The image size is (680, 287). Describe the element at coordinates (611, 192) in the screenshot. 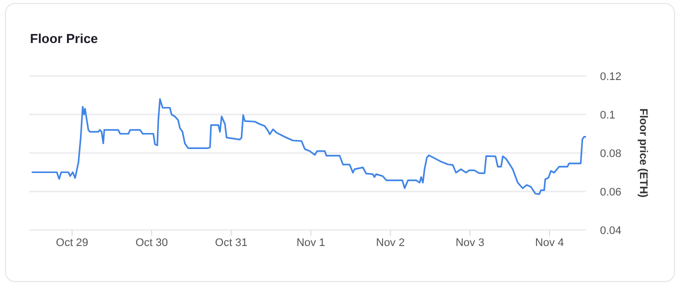

I see `y-tick-label: 0.06` at that location.